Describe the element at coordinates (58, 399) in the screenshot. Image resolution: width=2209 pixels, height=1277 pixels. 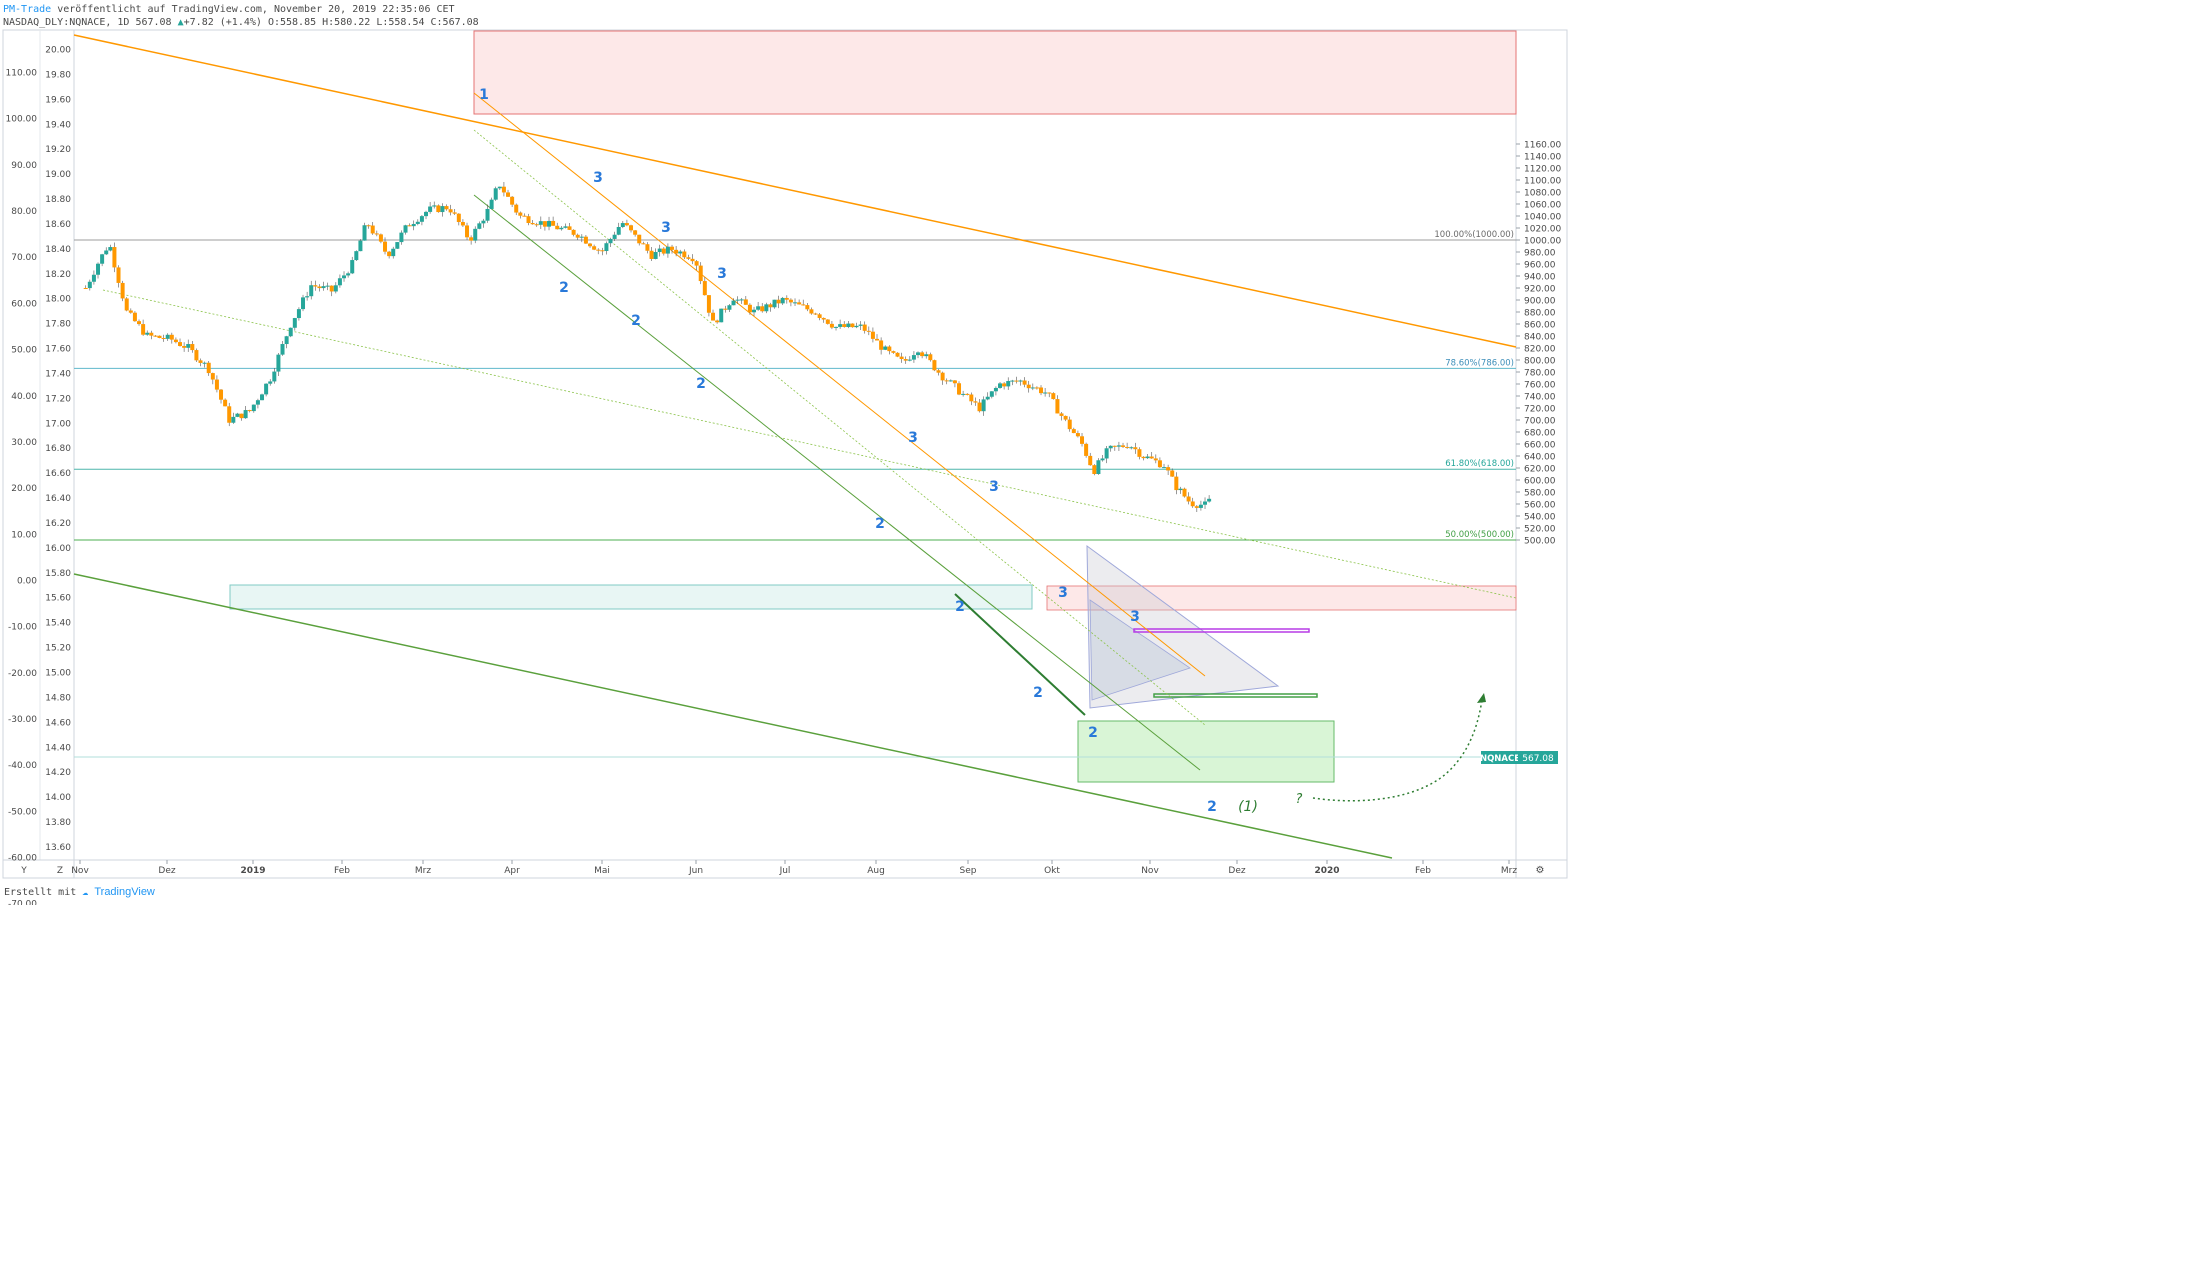
I see `inner-scale-label: 17.20` at that location.